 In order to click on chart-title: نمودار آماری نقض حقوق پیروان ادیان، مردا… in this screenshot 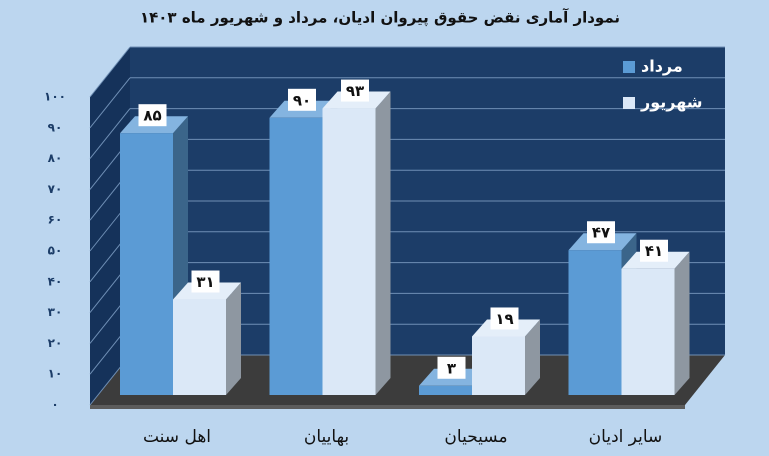, I will do `click(380, 18)`.